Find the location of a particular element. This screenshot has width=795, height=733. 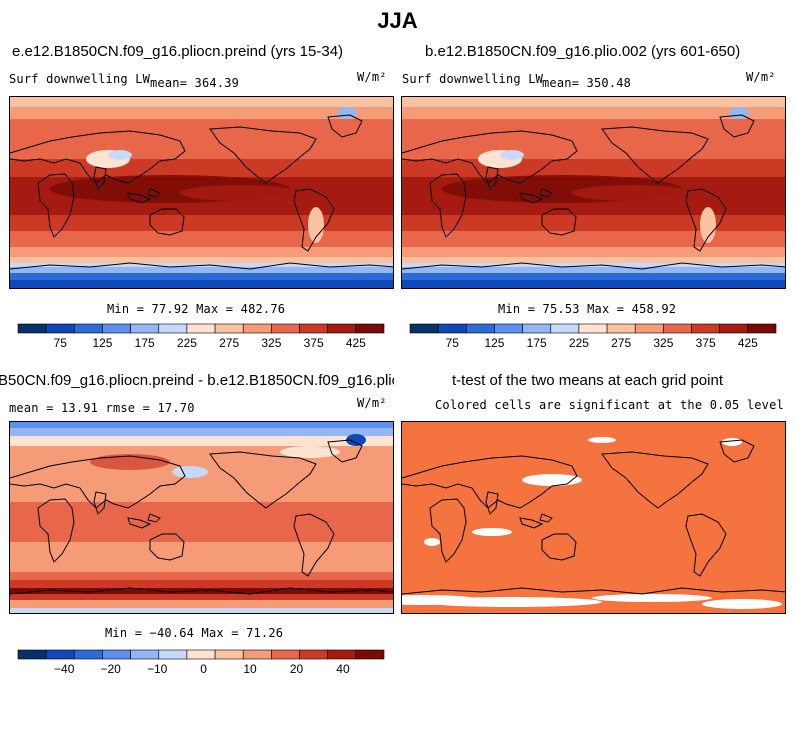

panel2-map-field is located at coordinates (593, 192).